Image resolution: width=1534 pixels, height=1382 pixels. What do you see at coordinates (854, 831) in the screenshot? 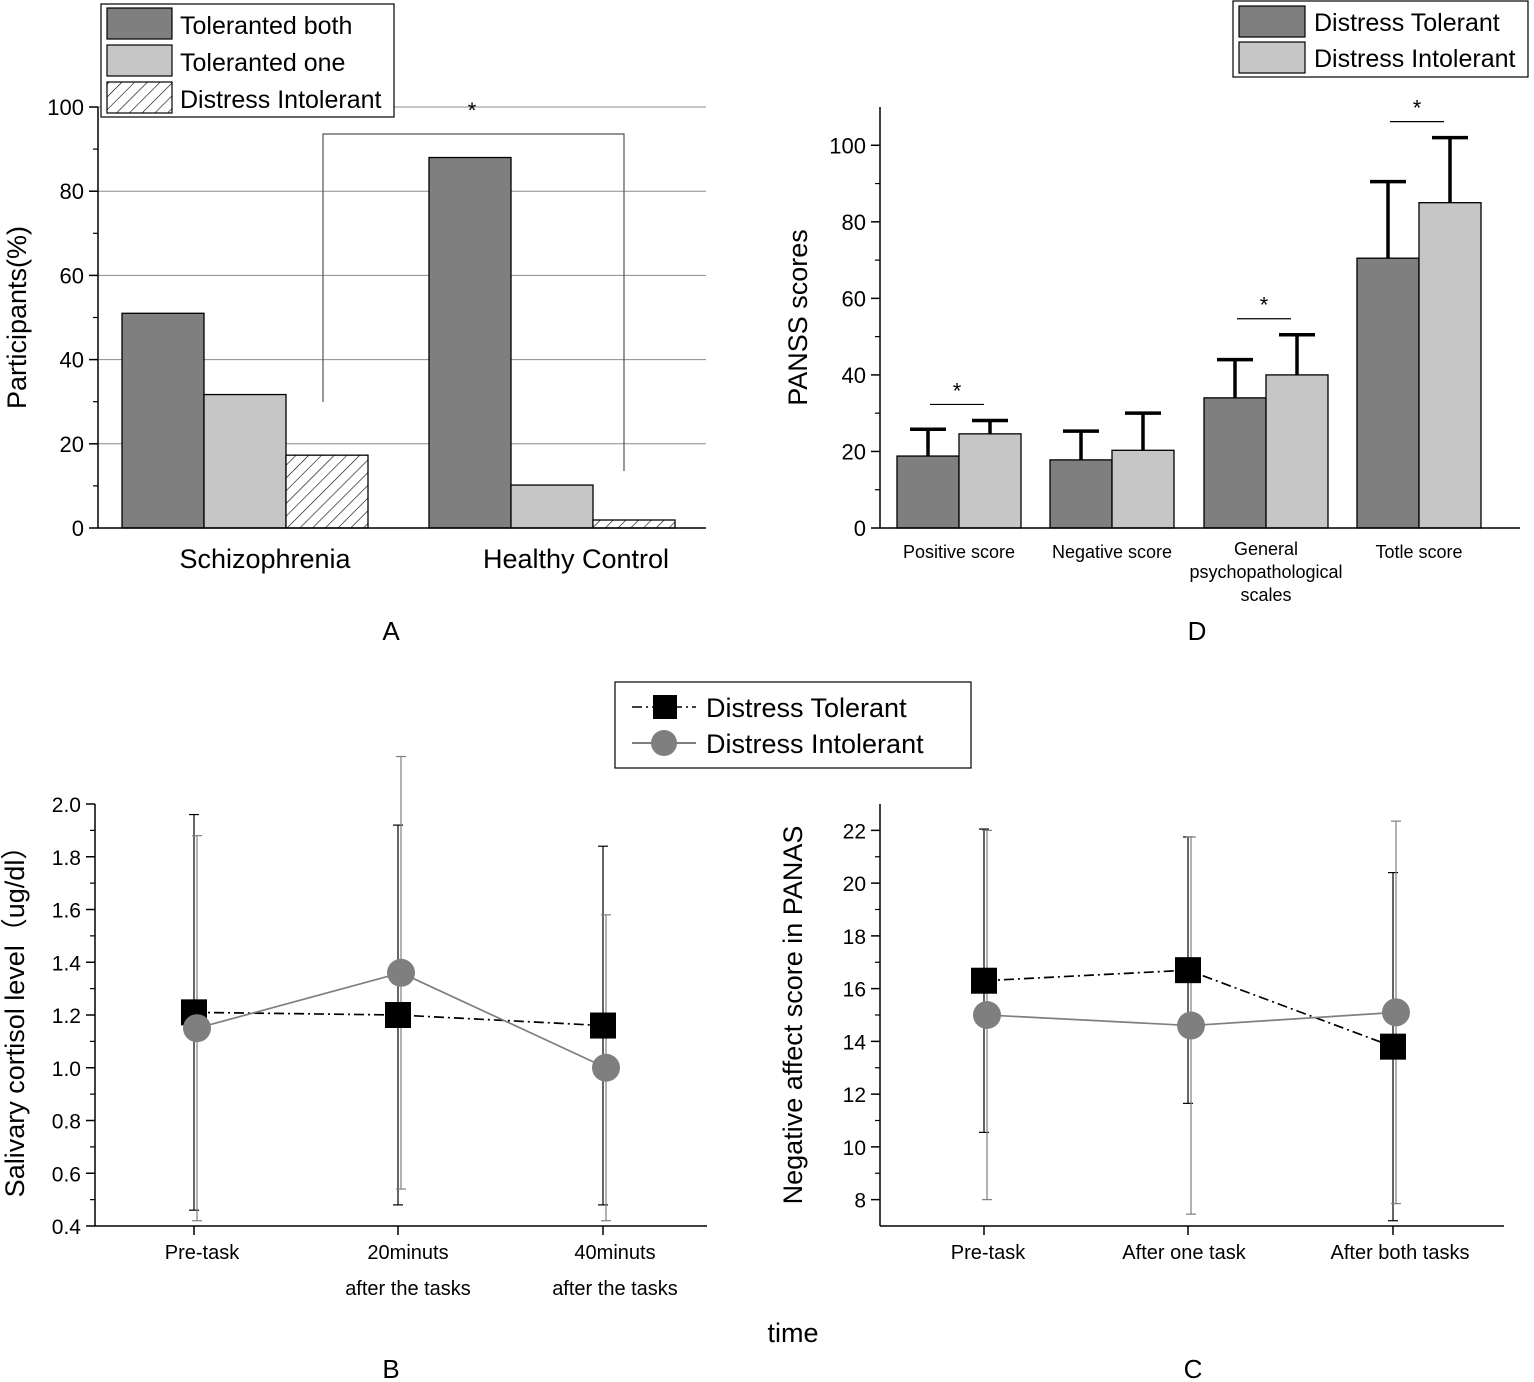
I see `y-tick-label: 22` at bounding box center [854, 831].